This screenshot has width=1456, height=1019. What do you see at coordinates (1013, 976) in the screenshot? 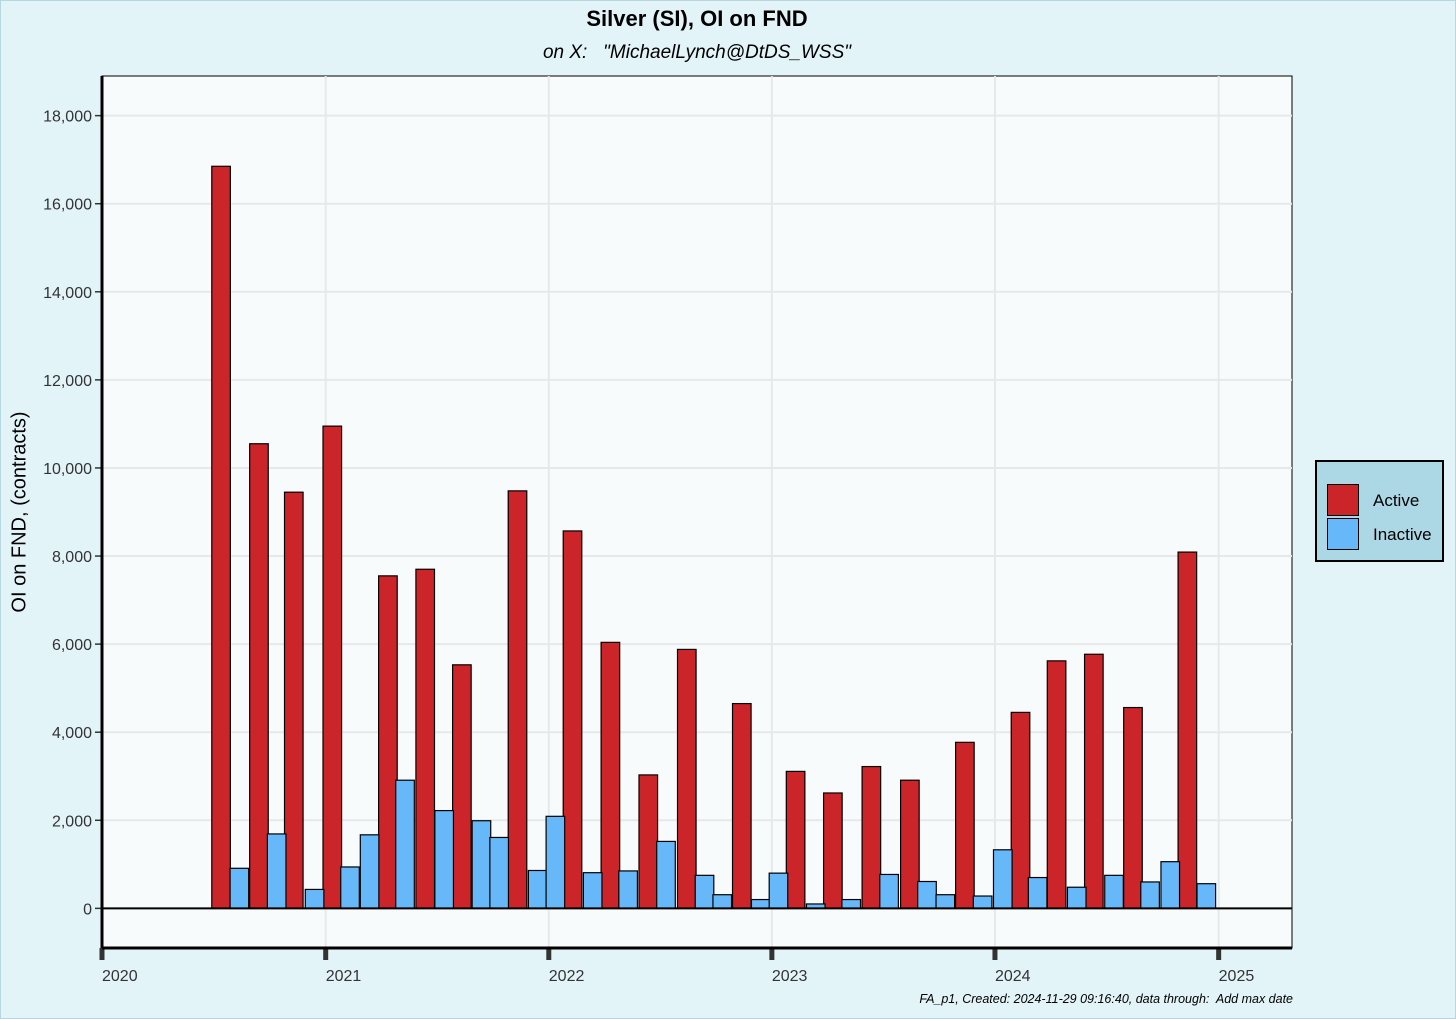
I see `x-tick-label: 2024` at bounding box center [1013, 976].